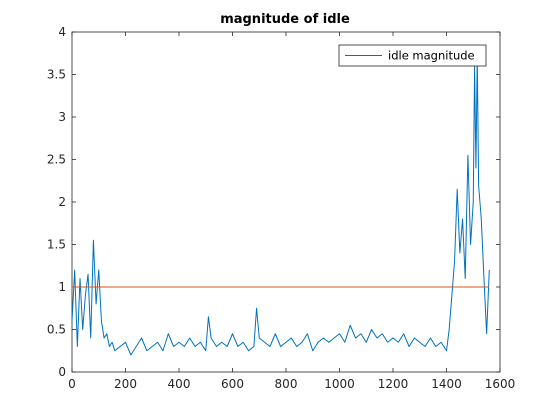 This screenshot has width=550, height=418. I want to click on legend: idle magnitude, so click(412, 55).